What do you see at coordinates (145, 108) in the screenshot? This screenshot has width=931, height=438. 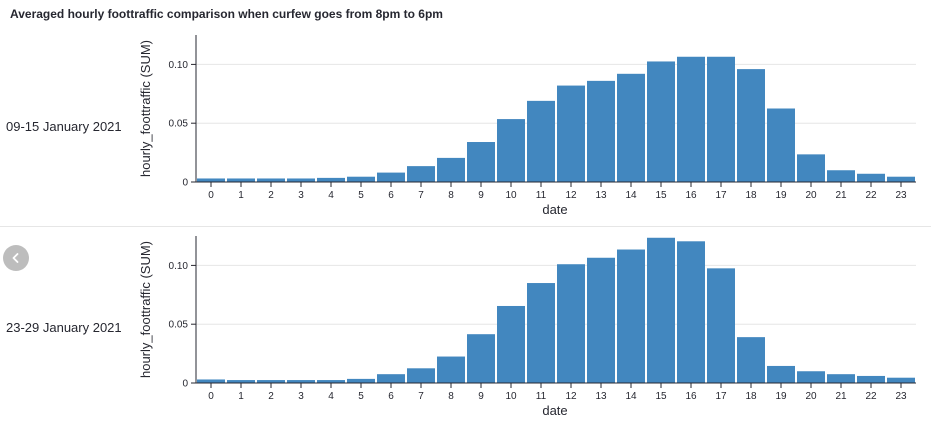 I see `y-axis-title: hourly_foottraffic (SUM)` at bounding box center [145, 108].